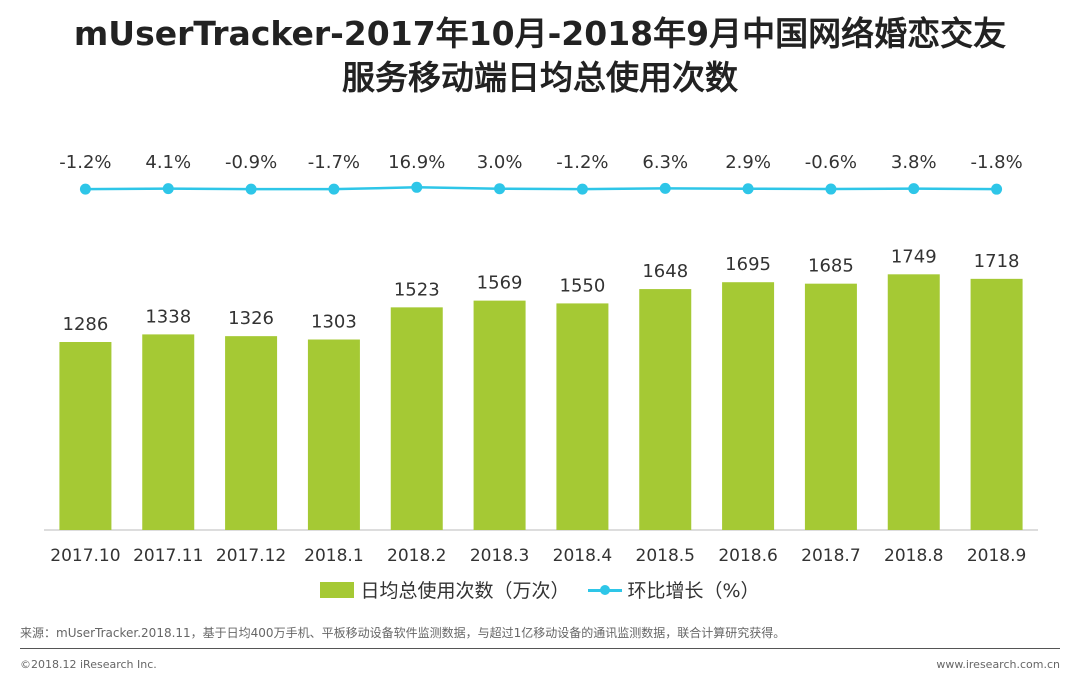 The width and height of the screenshot is (1080, 682). What do you see at coordinates (748, 264) in the screenshot?
I see `bar-value-label: 1695` at bounding box center [748, 264].